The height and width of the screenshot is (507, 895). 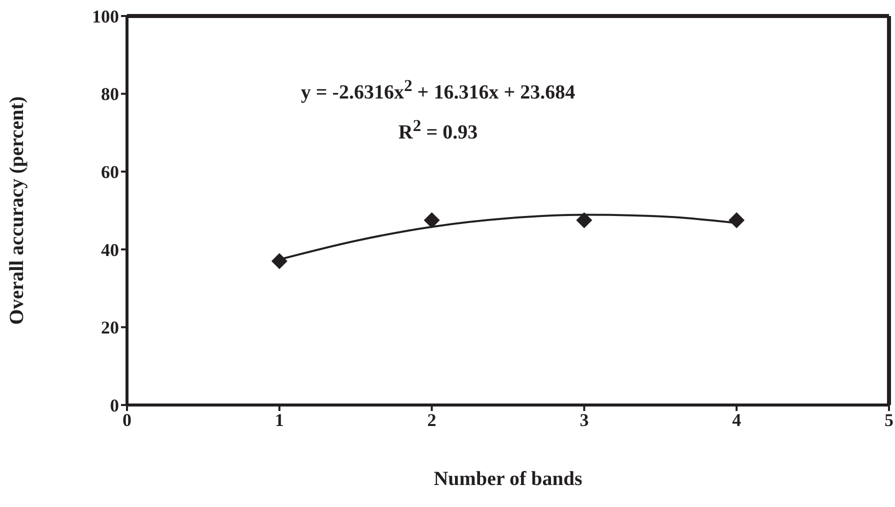 I want to click on annotation: y = -2.6316x$^{2}$ + 16.316x + 23.684, so click(x=438, y=90).